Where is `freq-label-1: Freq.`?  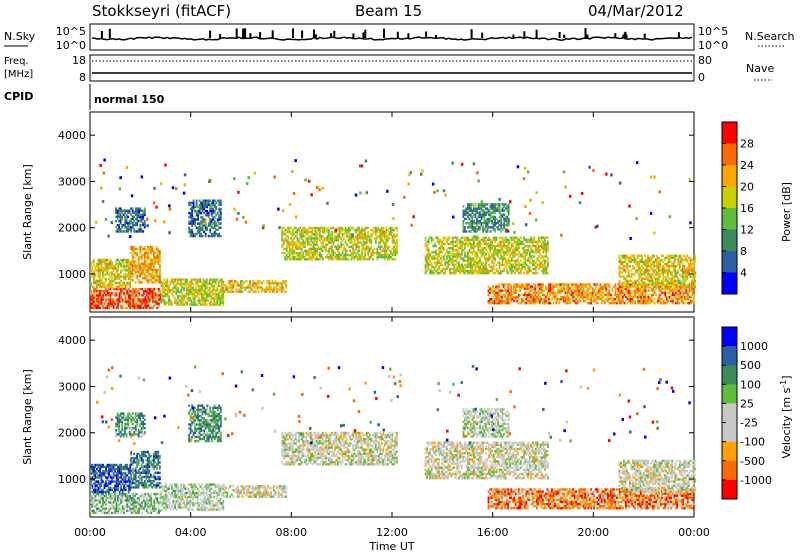 freq-label-1: Freq. is located at coordinates (16, 61).